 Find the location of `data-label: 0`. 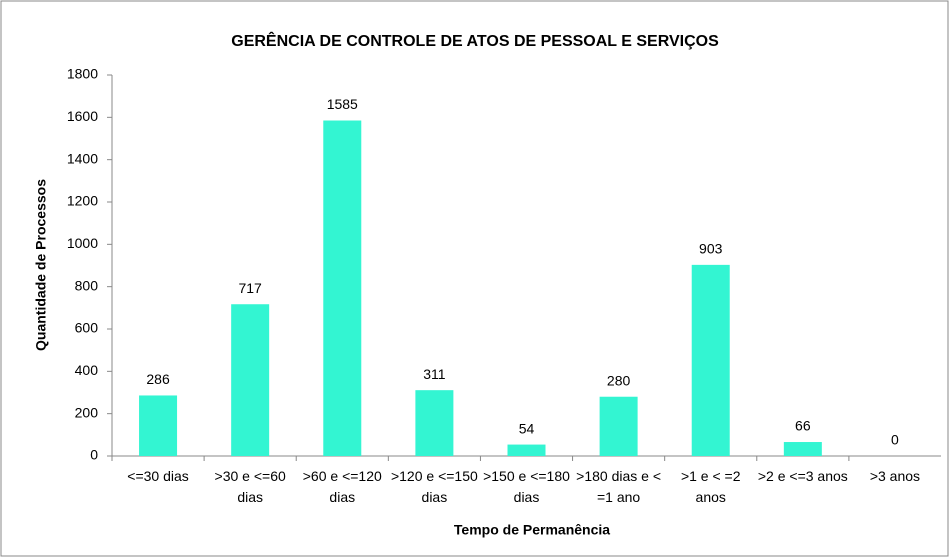

data-label: 0 is located at coordinates (895, 440).